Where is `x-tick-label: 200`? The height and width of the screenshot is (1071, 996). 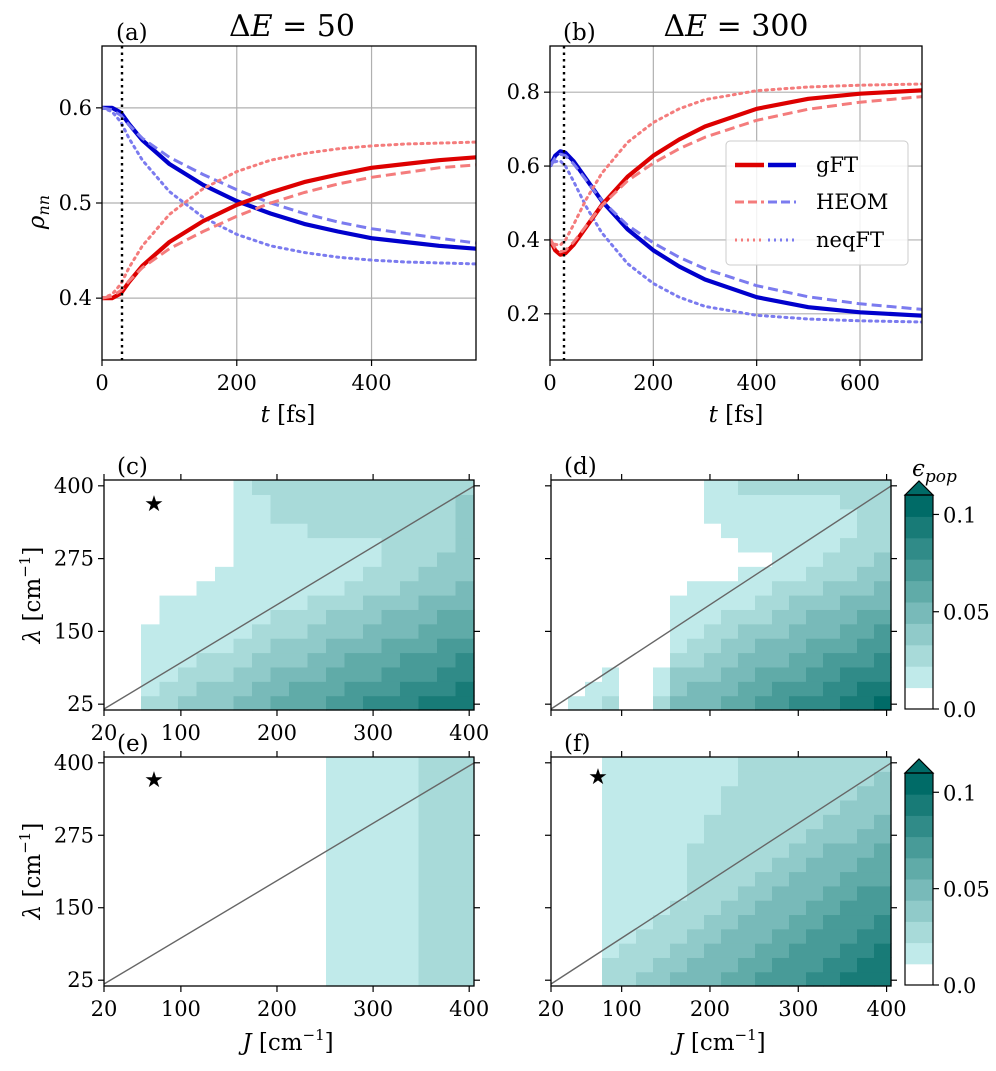 x-tick-label: 200 is located at coordinates (653, 383).